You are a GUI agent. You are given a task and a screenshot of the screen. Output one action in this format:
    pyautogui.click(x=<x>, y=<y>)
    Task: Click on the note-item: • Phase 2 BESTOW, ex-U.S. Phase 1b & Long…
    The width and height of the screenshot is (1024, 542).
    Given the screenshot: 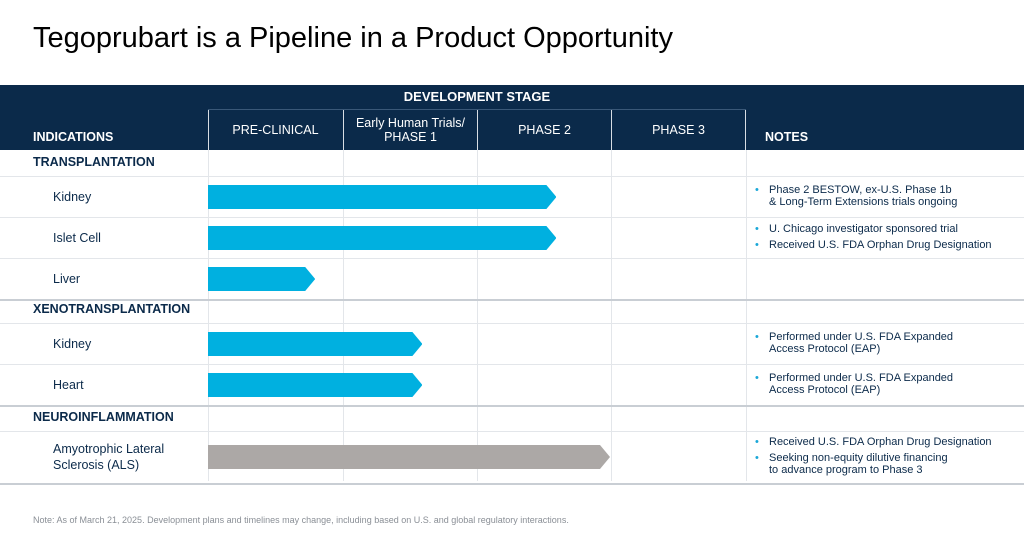 What is the action you would take?
    pyautogui.click(x=885, y=196)
    